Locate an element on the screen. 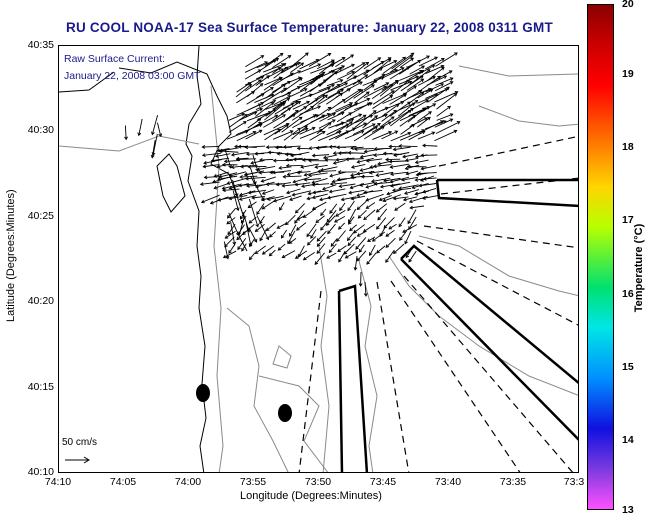 This screenshot has width=651, height=518. colorbar-tick: 13 is located at coordinates (628, 510).